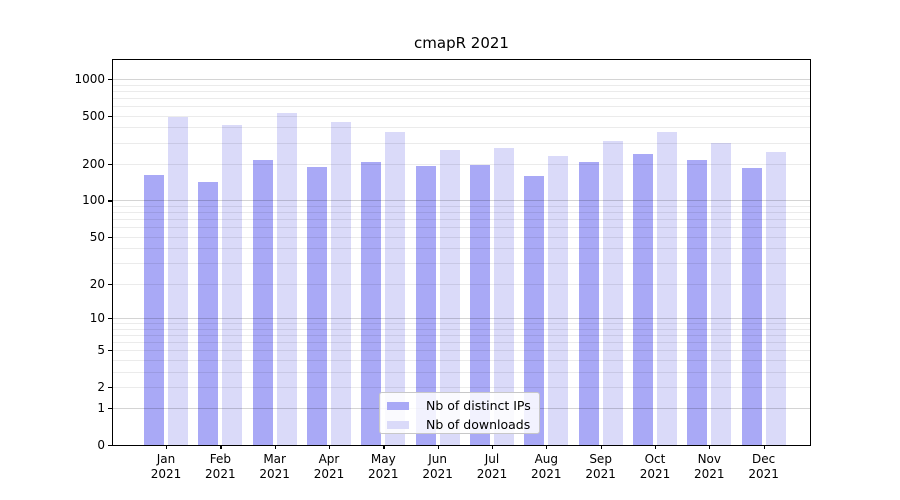  What do you see at coordinates (709, 459) in the screenshot?
I see `month-name: Nov` at bounding box center [709, 459].